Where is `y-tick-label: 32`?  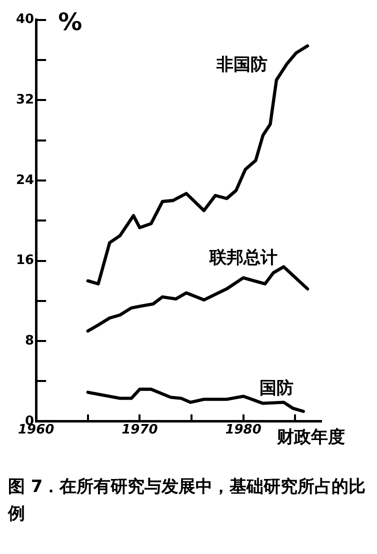
y-tick-label: 32 is located at coordinates (25, 100).